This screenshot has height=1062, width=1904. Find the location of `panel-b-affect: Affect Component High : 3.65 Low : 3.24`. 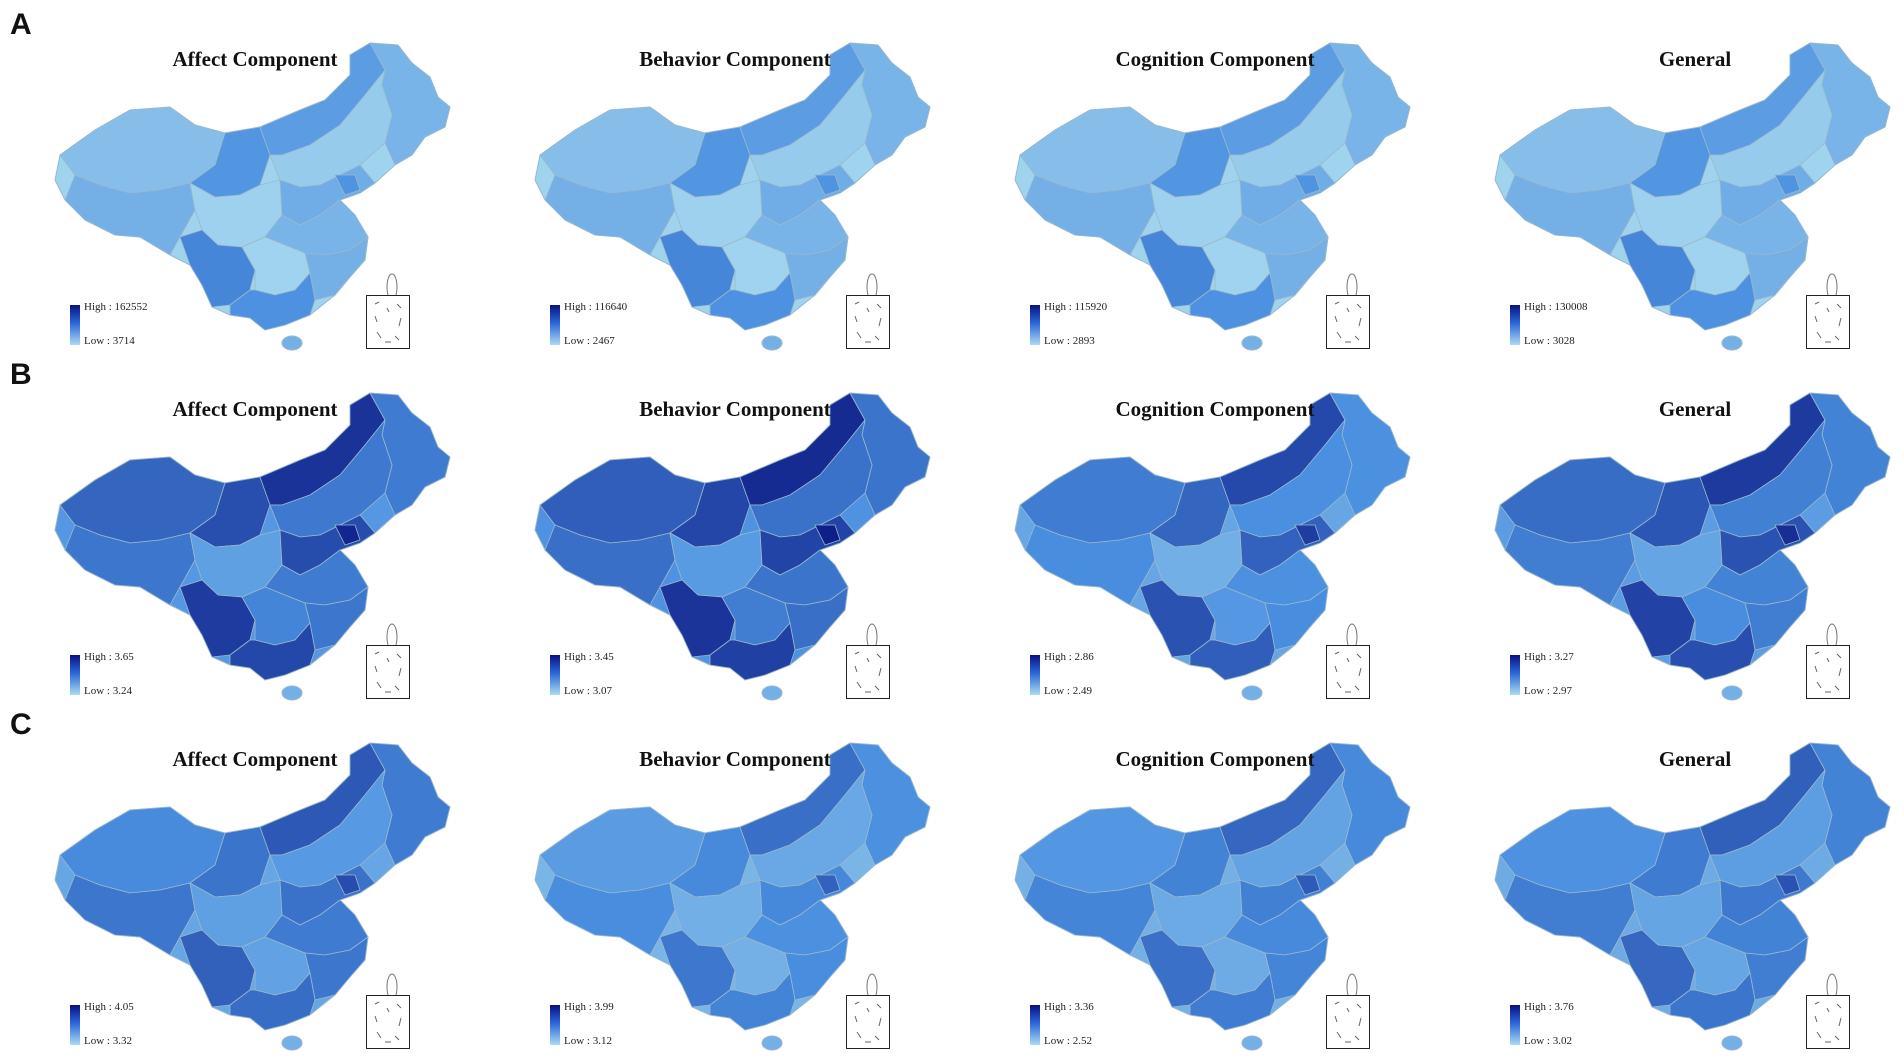

panel-b-affect: Affect Component High : 3.65 Low : 3.24 is located at coordinates (255, 535).